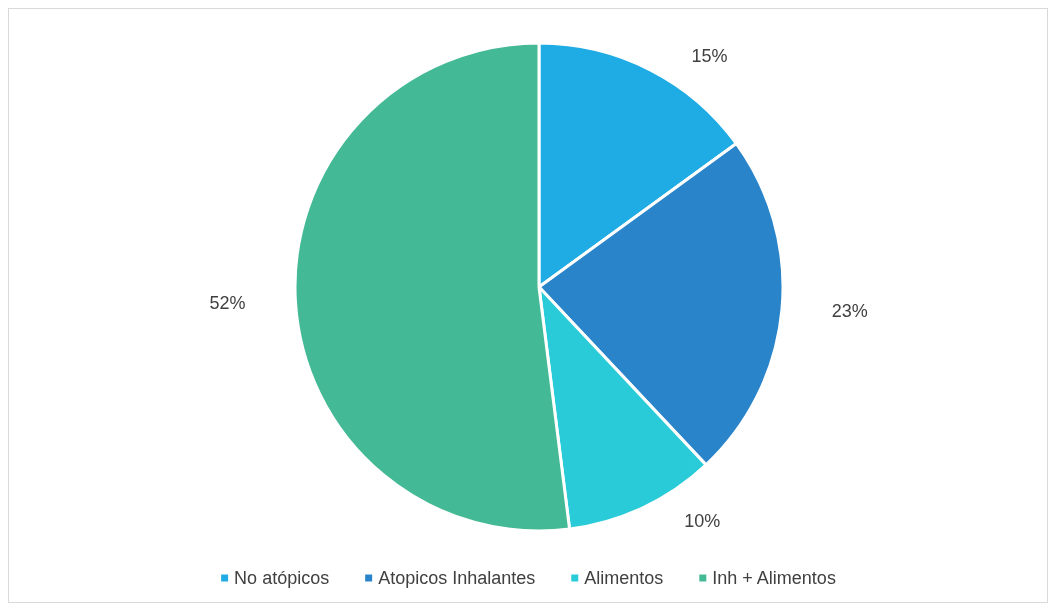 The height and width of the screenshot is (613, 1058). Describe the element at coordinates (624, 578) in the screenshot. I see `legend-label: Alimentos` at that location.